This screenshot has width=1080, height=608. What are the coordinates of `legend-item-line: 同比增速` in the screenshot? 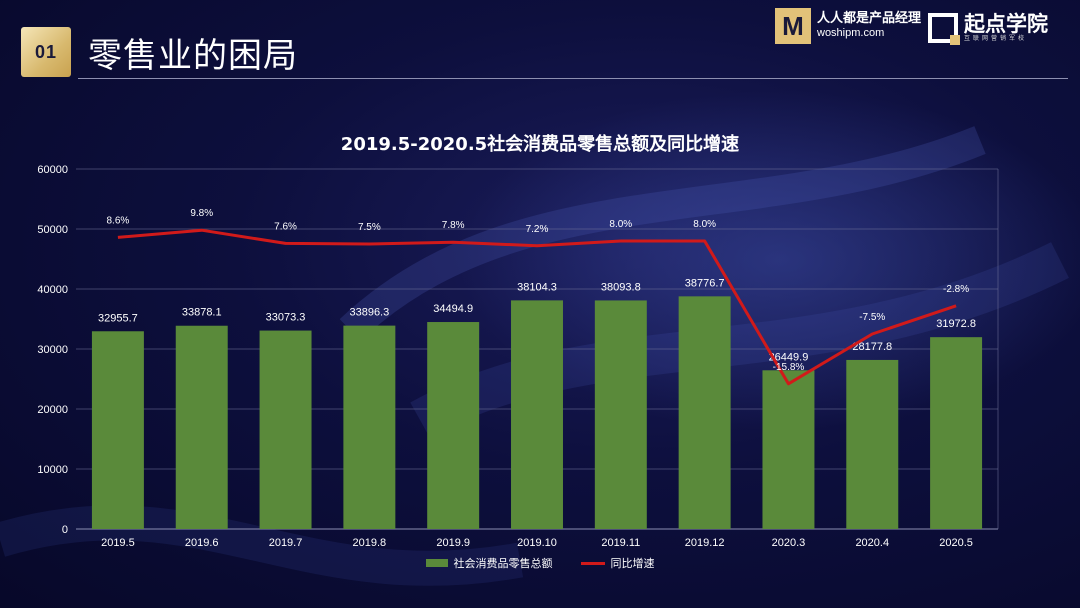 It's located at (617, 563).